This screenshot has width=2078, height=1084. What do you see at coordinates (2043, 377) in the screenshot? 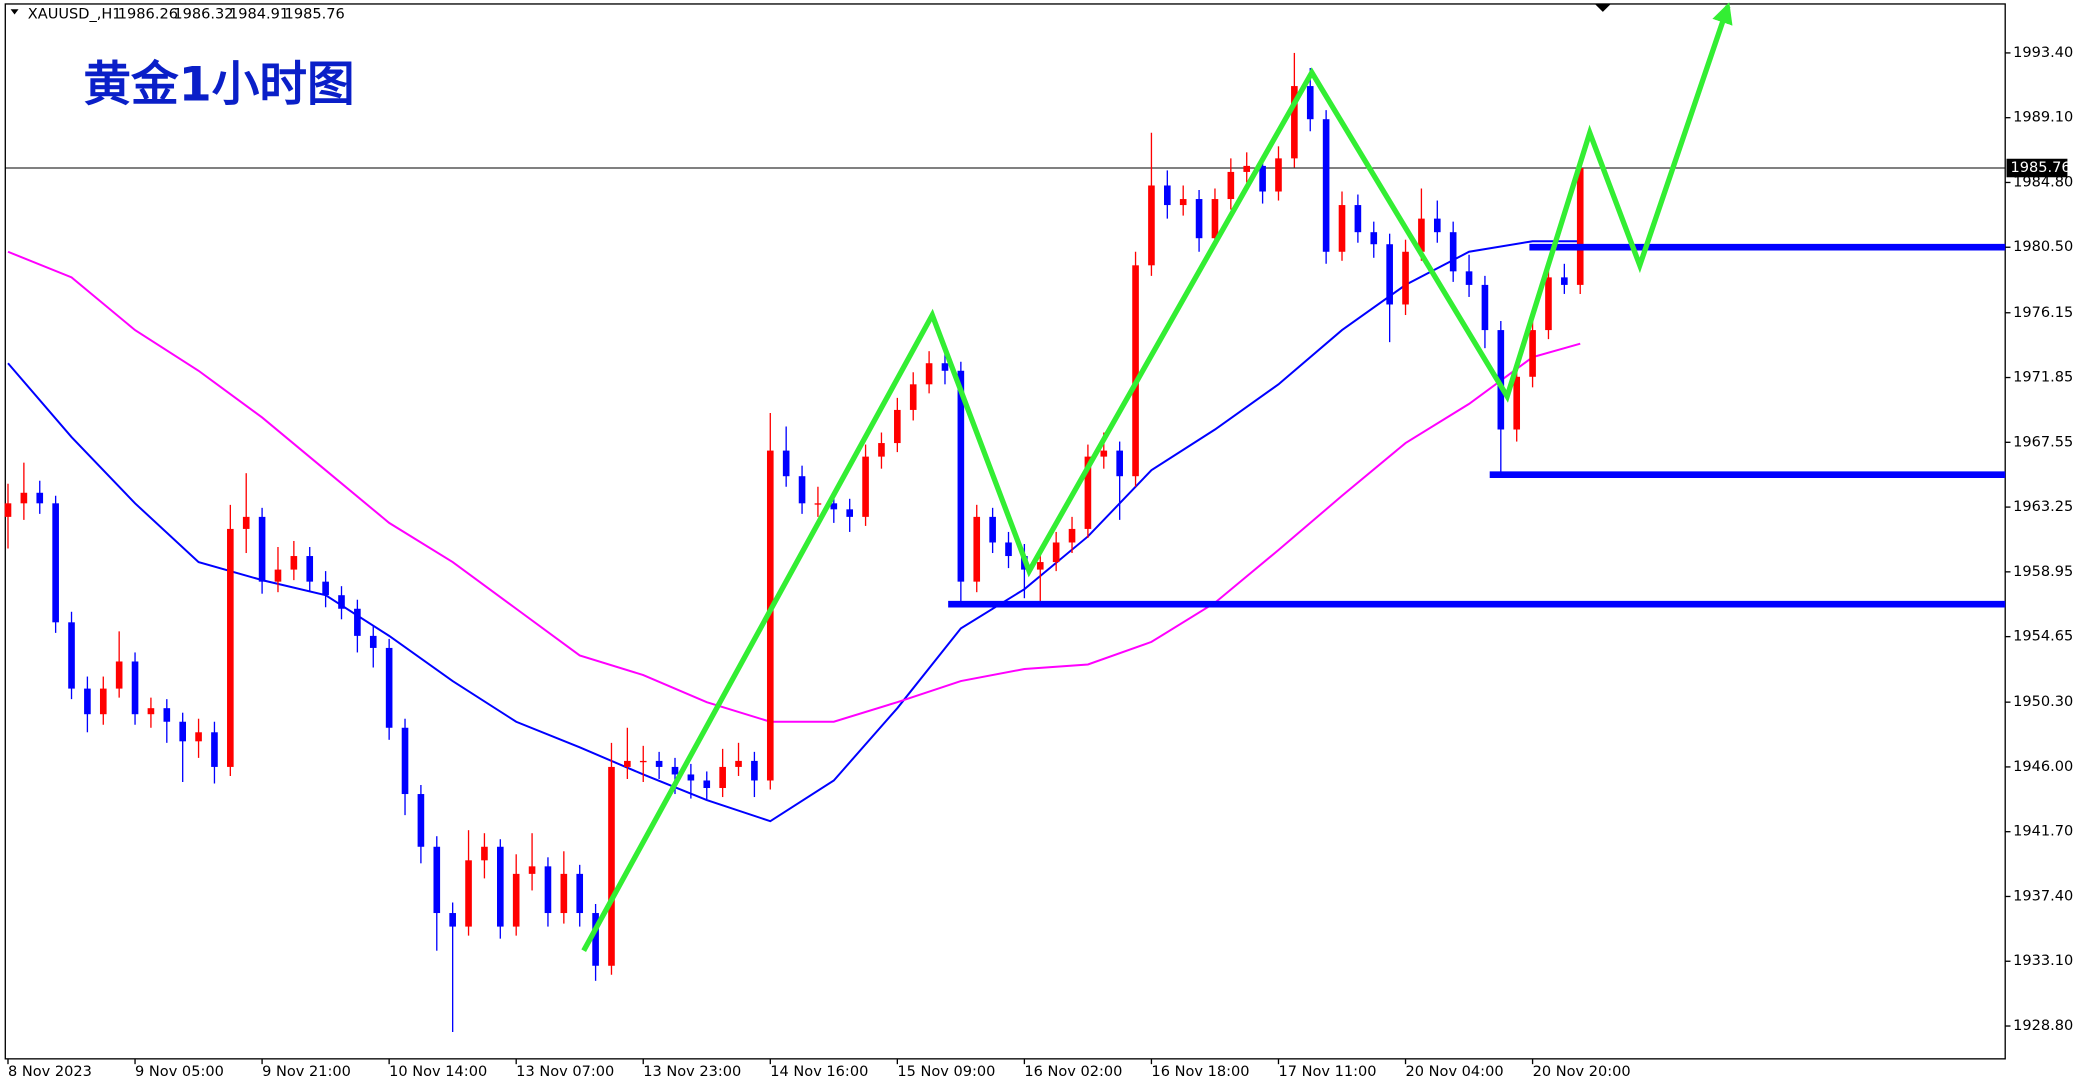
I see `y-tick-label: 1971.85` at bounding box center [2043, 377].